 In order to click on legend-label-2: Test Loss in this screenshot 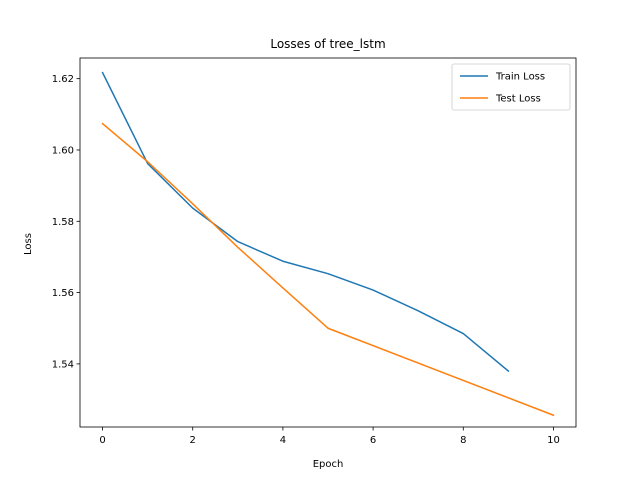, I will do `click(518, 99)`.